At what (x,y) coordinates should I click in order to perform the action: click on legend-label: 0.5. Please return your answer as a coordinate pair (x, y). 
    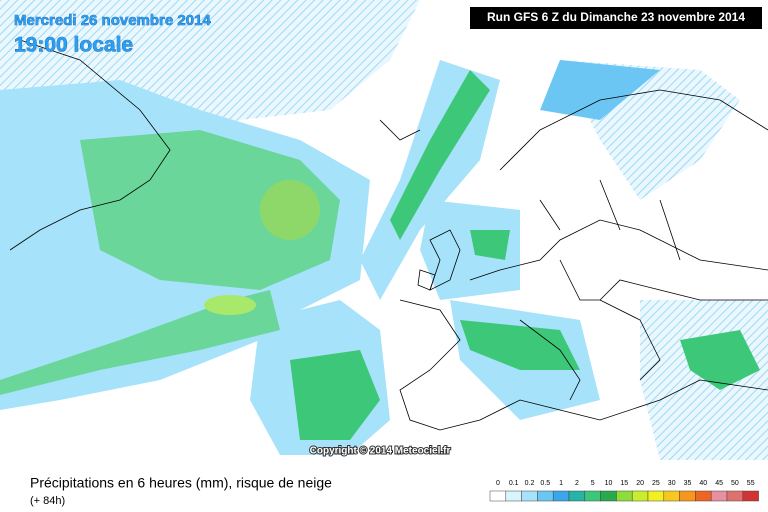
    Looking at the image, I should click on (545, 483).